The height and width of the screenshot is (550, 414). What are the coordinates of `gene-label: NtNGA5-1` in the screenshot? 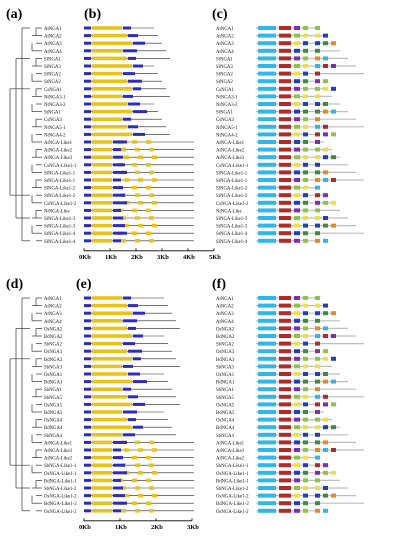 It's located at (55, 128).